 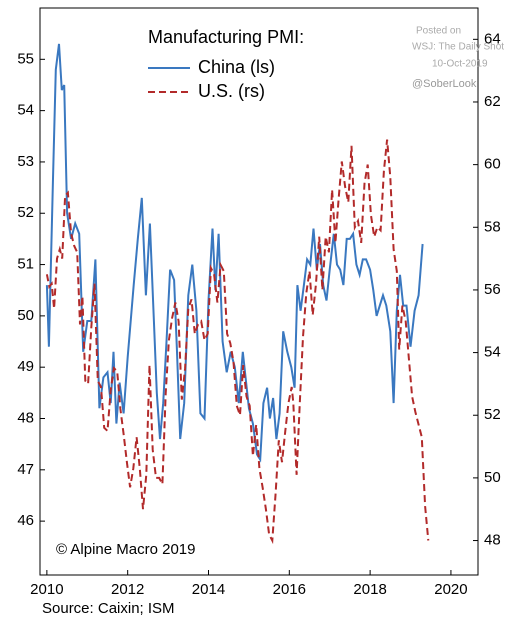 What do you see at coordinates (25, 315) in the screenshot?
I see `y-tick-label: 50` at bounding box center [25, 315].